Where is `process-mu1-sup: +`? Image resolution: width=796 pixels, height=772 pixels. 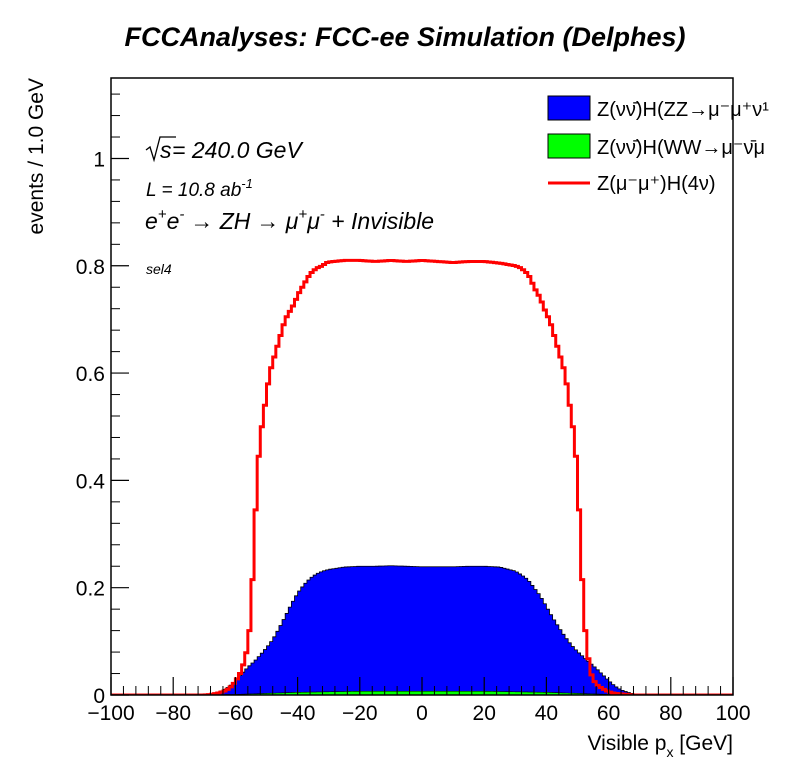
process-mu1-sup: + is located at coordinates (302, 214).